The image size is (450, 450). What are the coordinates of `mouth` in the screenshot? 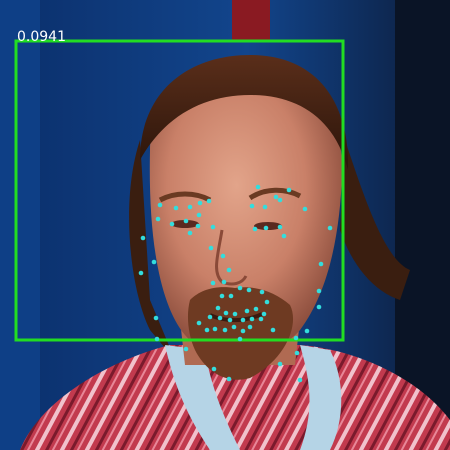 It's located at (236, 317).